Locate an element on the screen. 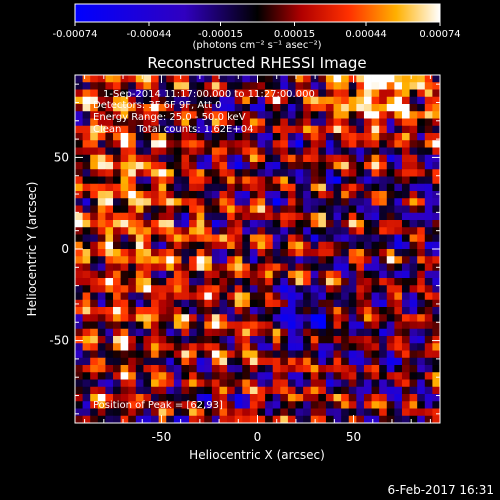 The width and height of the screenshot is (500, 500). x-tick-label: 50 is located at coordinates (353, 437).